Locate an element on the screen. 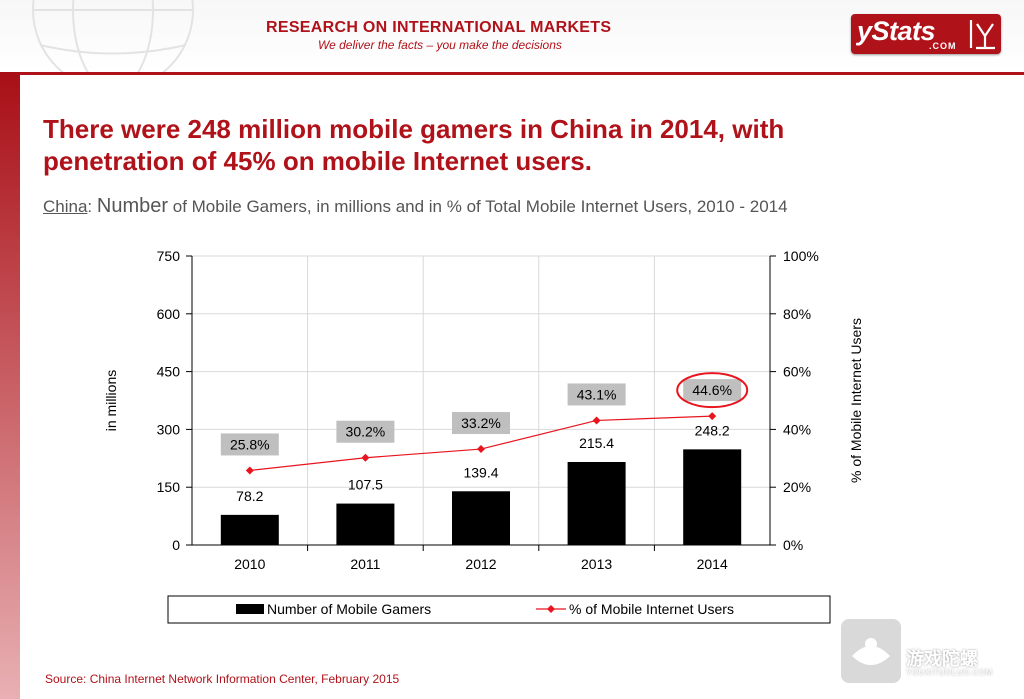 The height and width of the screenshot is (699, 1024). y-axis-title: in millions is located at coordinates (111, 400).